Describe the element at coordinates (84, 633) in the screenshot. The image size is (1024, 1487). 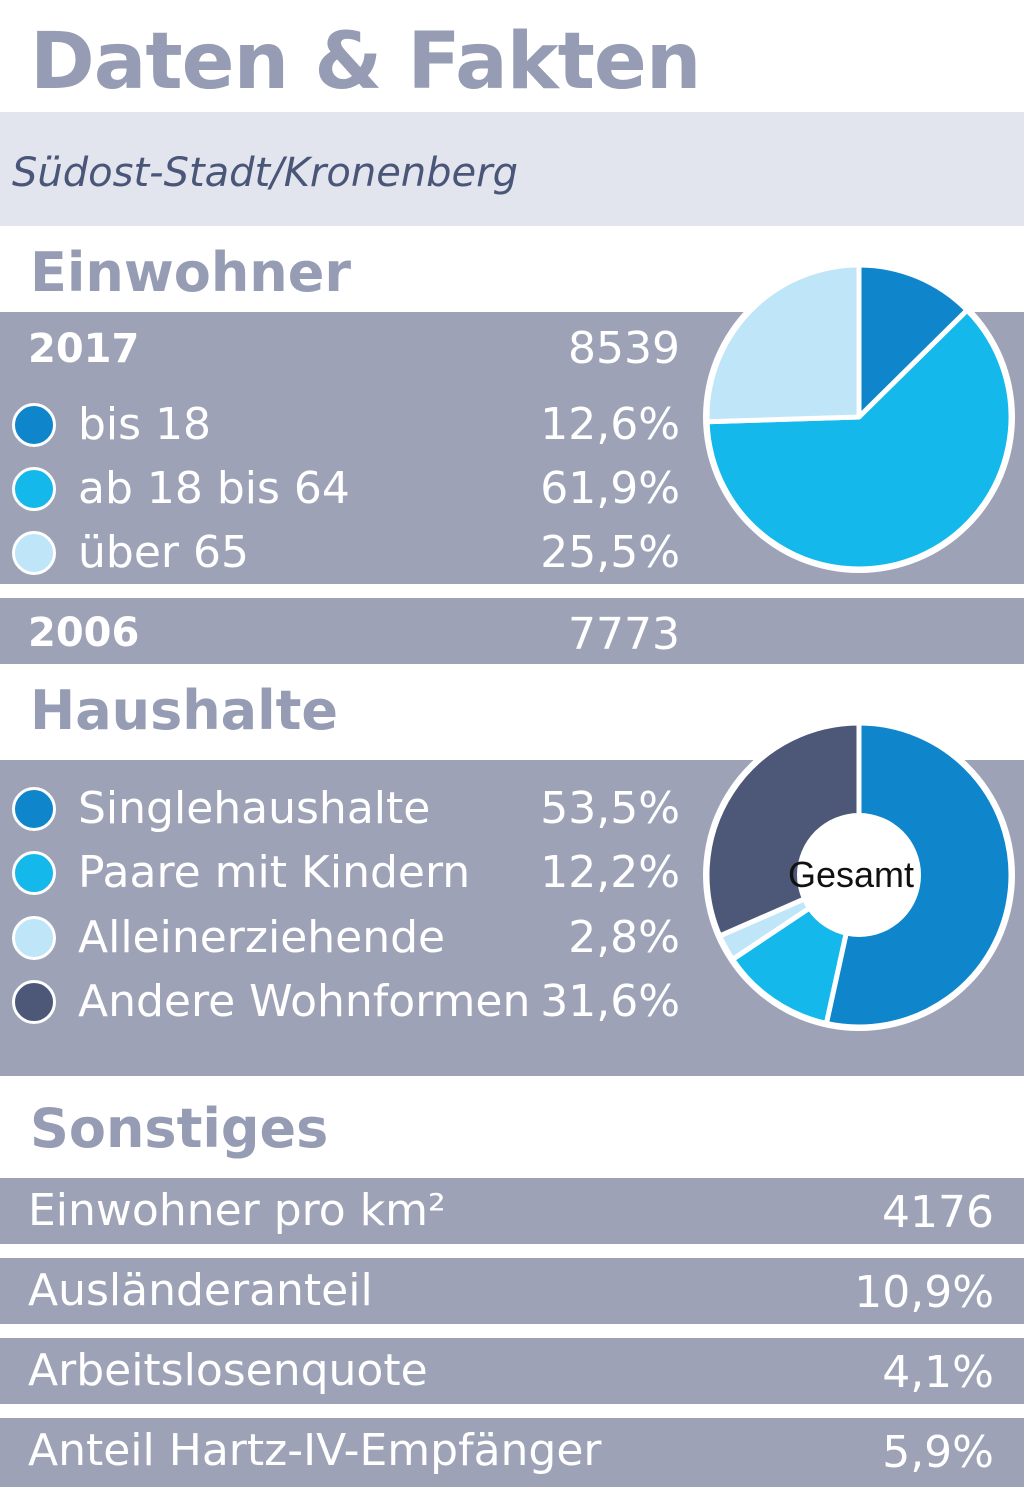
I see `year-2006-label: 2006` at that location.